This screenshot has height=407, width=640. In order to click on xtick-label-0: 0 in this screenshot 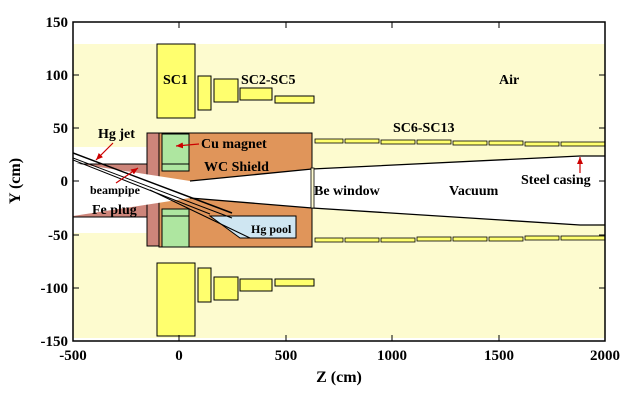, I will do `click(179, 356)`.